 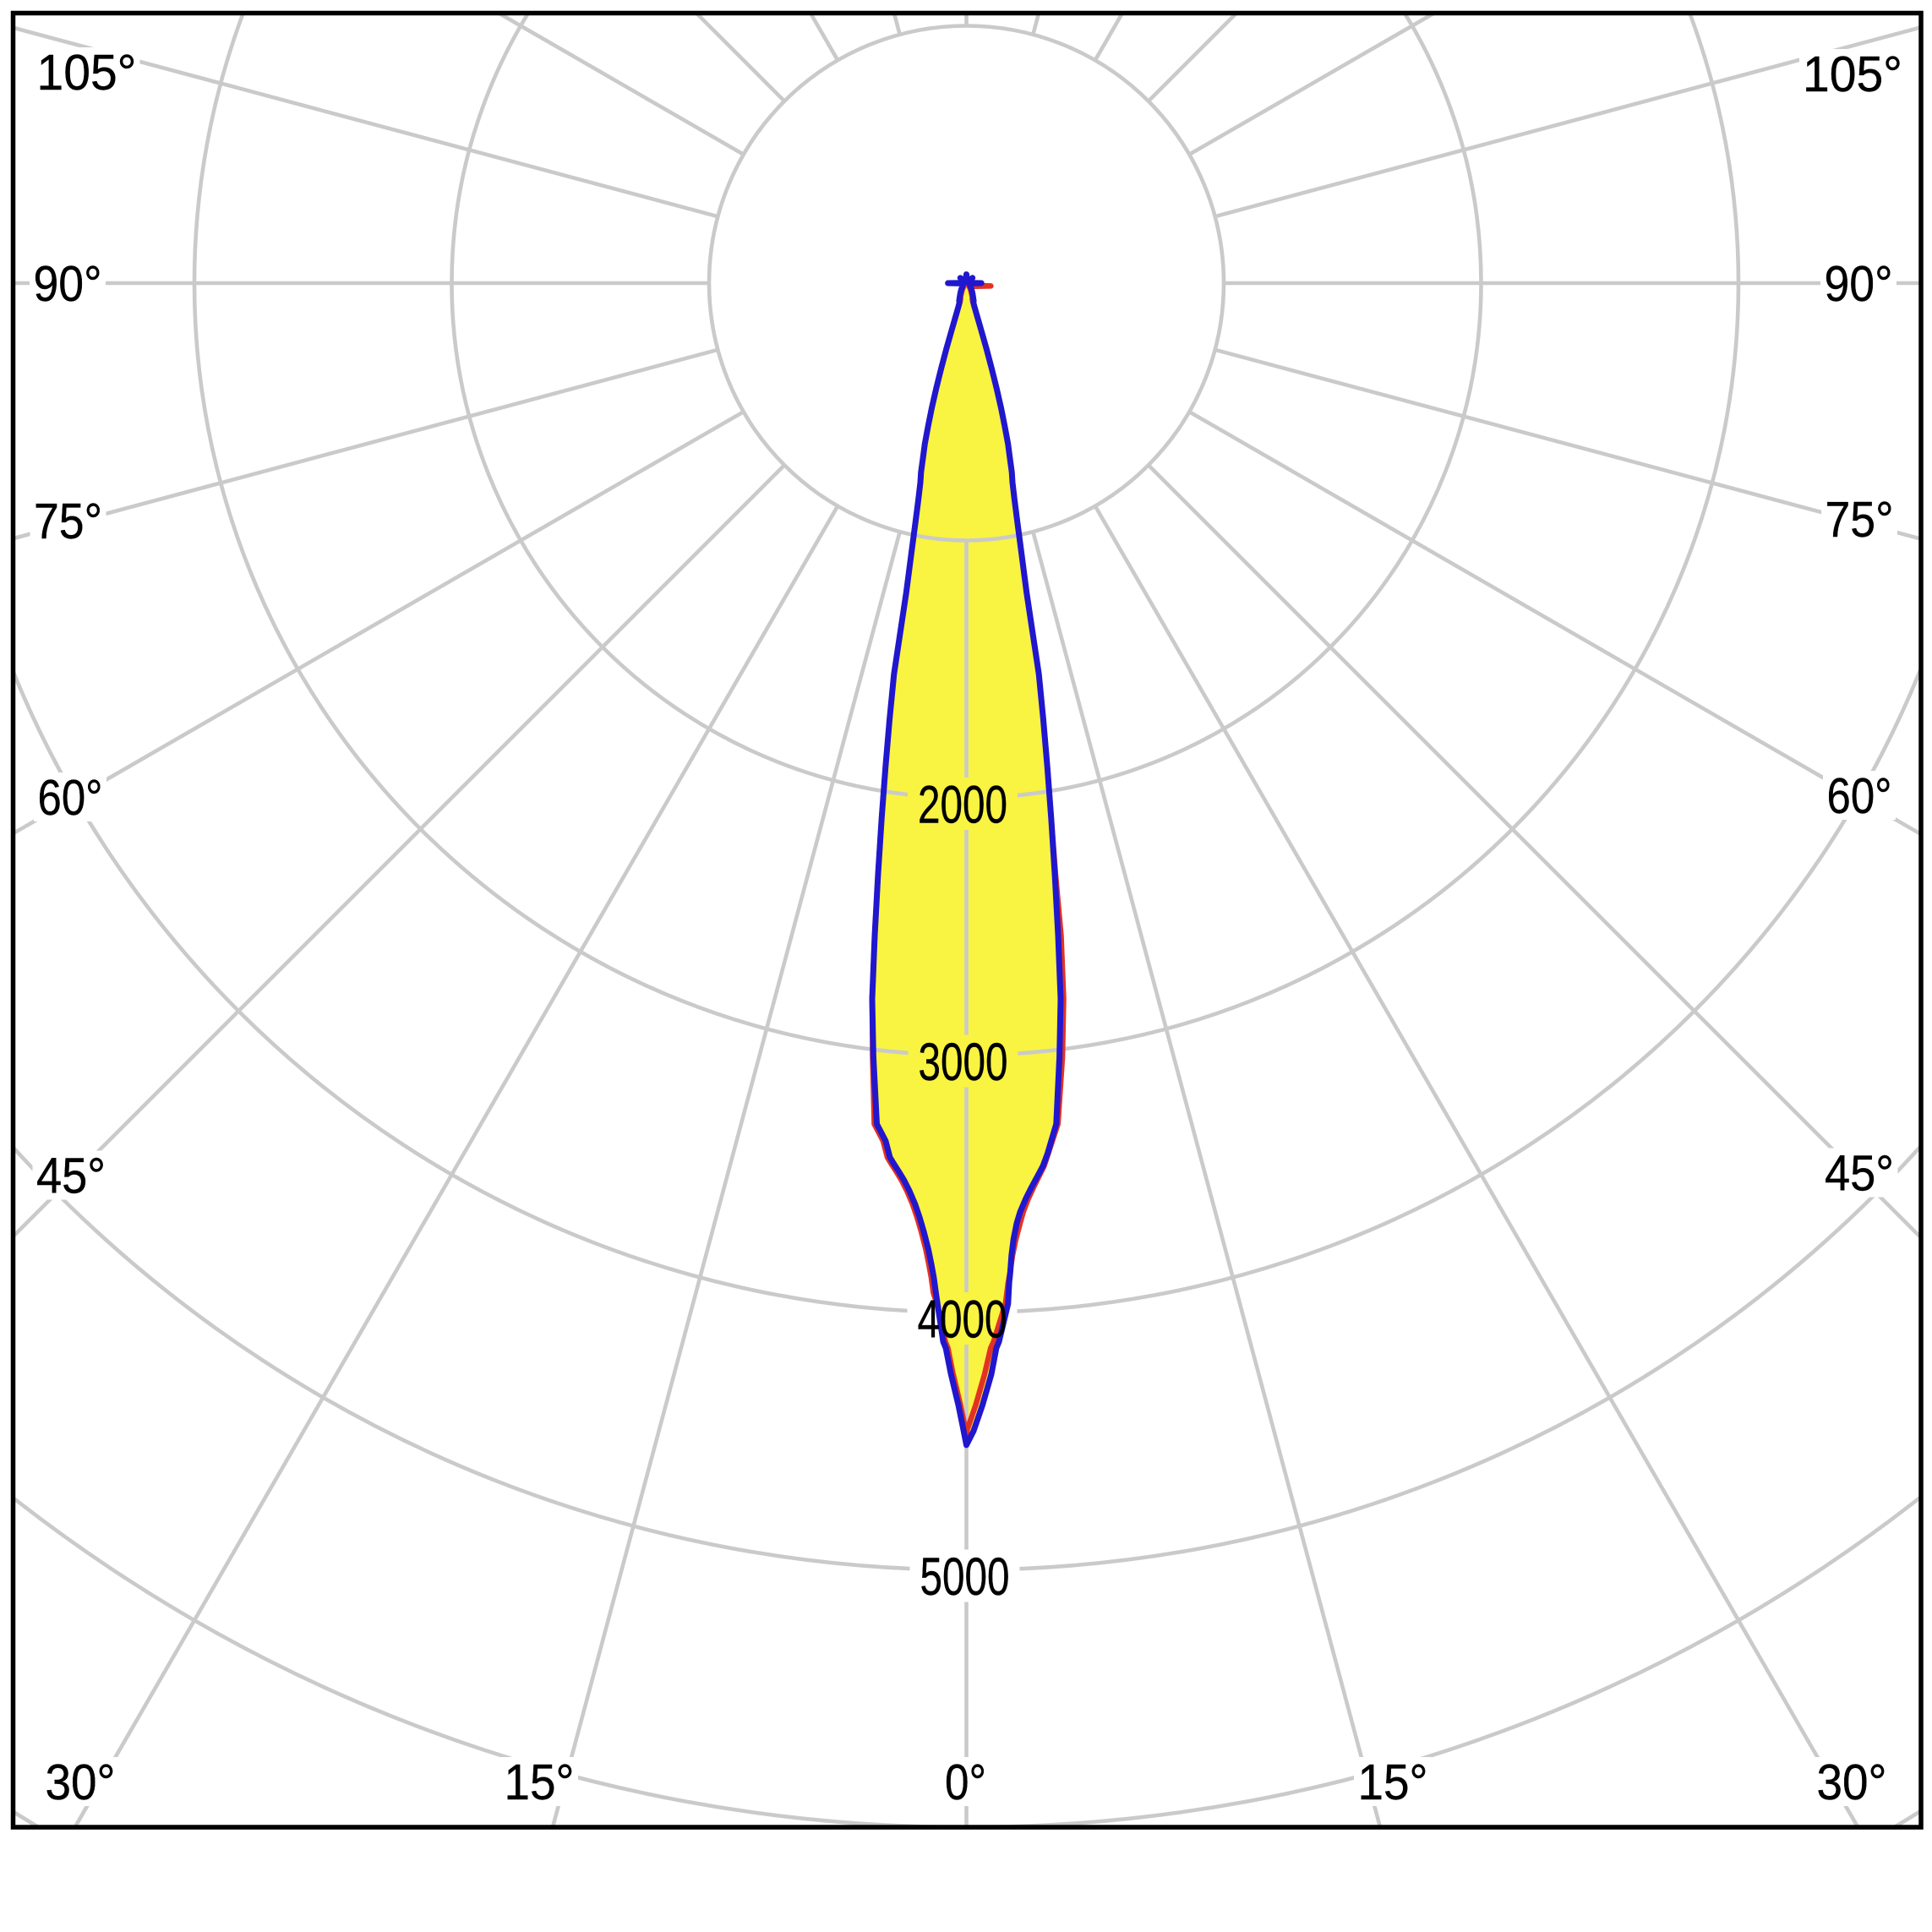 I want to click on svg-text: 4000, so click(x=962, y=1319).